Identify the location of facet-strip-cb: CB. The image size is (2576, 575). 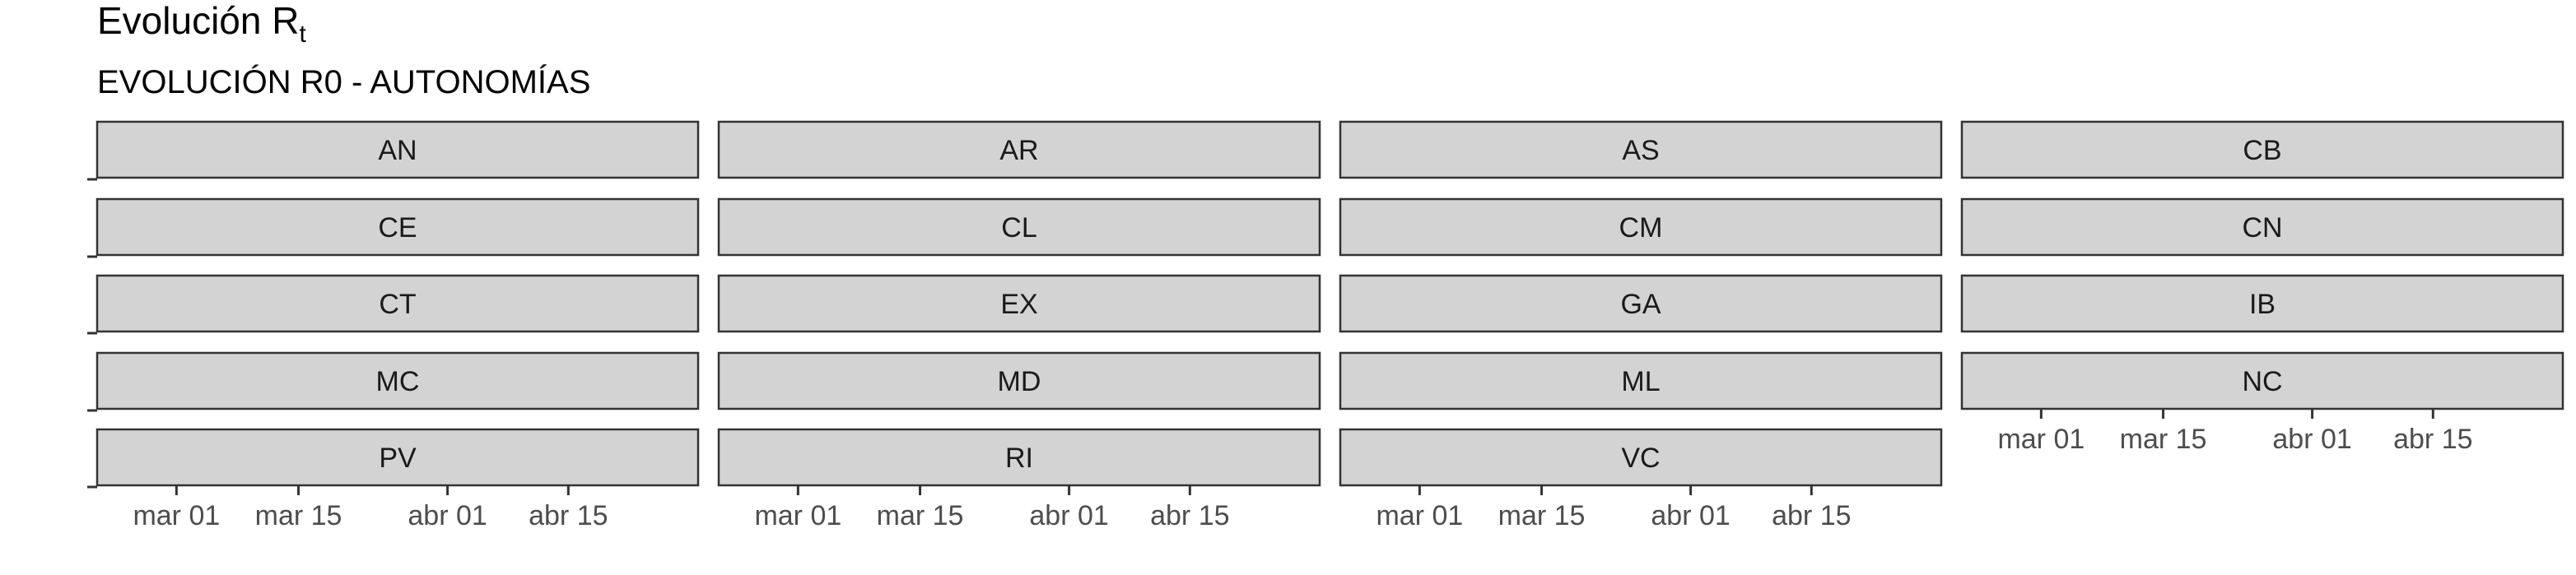
(2262, 150).